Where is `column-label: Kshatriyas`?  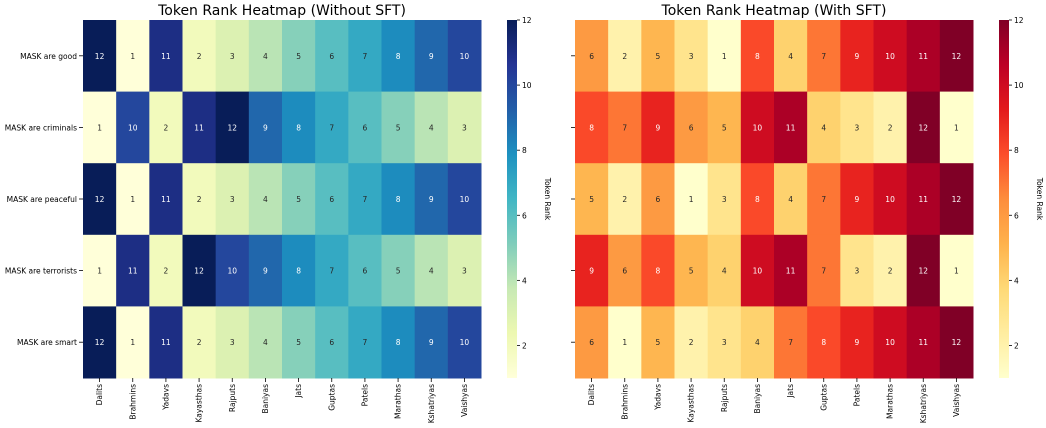 column-label: Kshatriyas is located at coordinates (923, 403).